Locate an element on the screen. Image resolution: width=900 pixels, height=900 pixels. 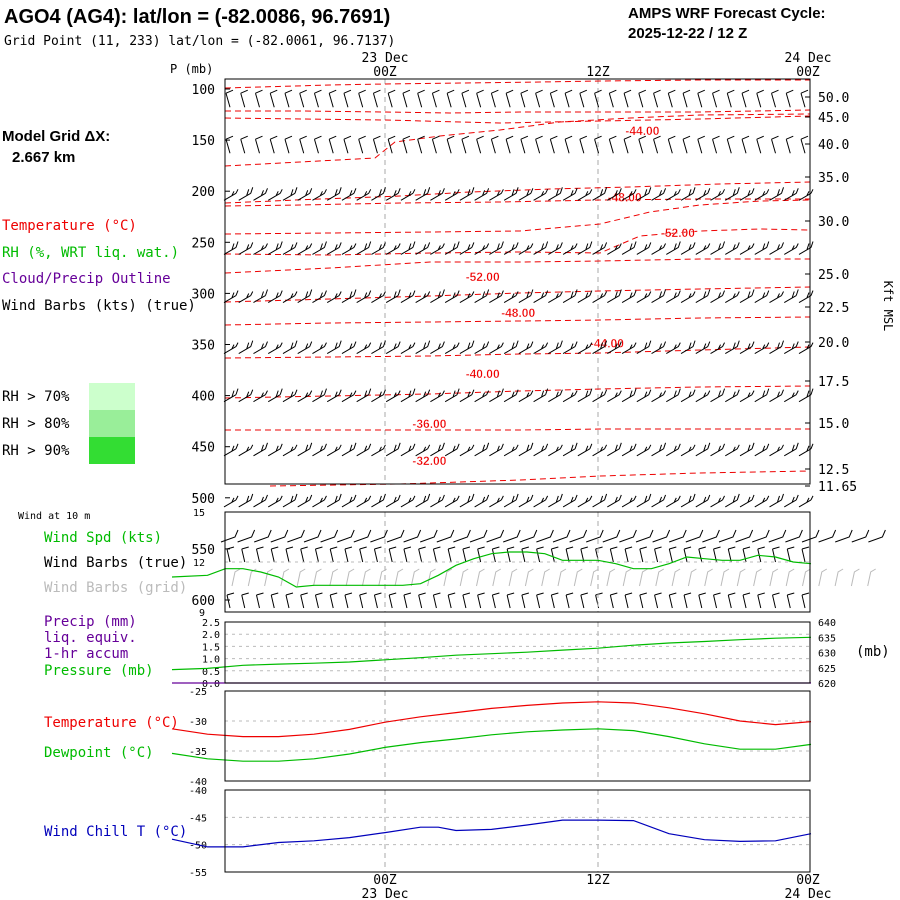
time-label-top-day2: 24 Dec is located at coordinates (808, 58).